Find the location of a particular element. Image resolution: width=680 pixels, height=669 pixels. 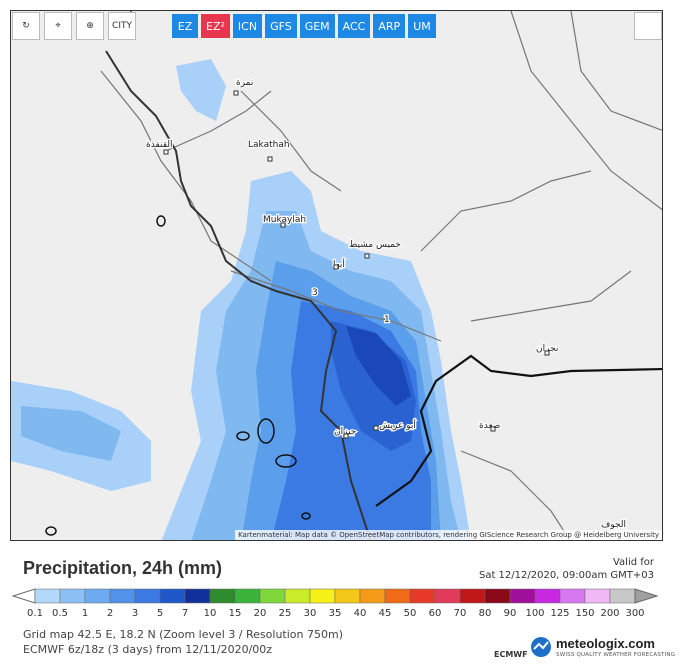

model-button: ACC is located at coordinates (354, 26).